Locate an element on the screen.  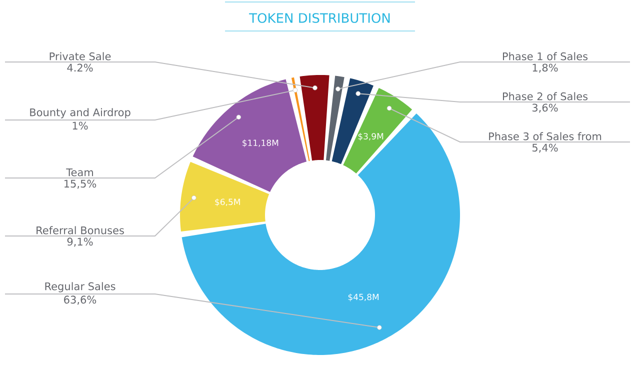
data-label: 63,6% is located at coordinates (80, 300).